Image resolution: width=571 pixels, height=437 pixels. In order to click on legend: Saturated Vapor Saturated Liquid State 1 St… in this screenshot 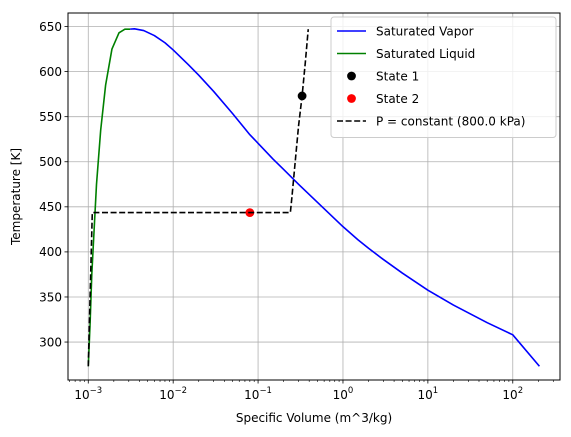, I will do `click(443, 77)`.